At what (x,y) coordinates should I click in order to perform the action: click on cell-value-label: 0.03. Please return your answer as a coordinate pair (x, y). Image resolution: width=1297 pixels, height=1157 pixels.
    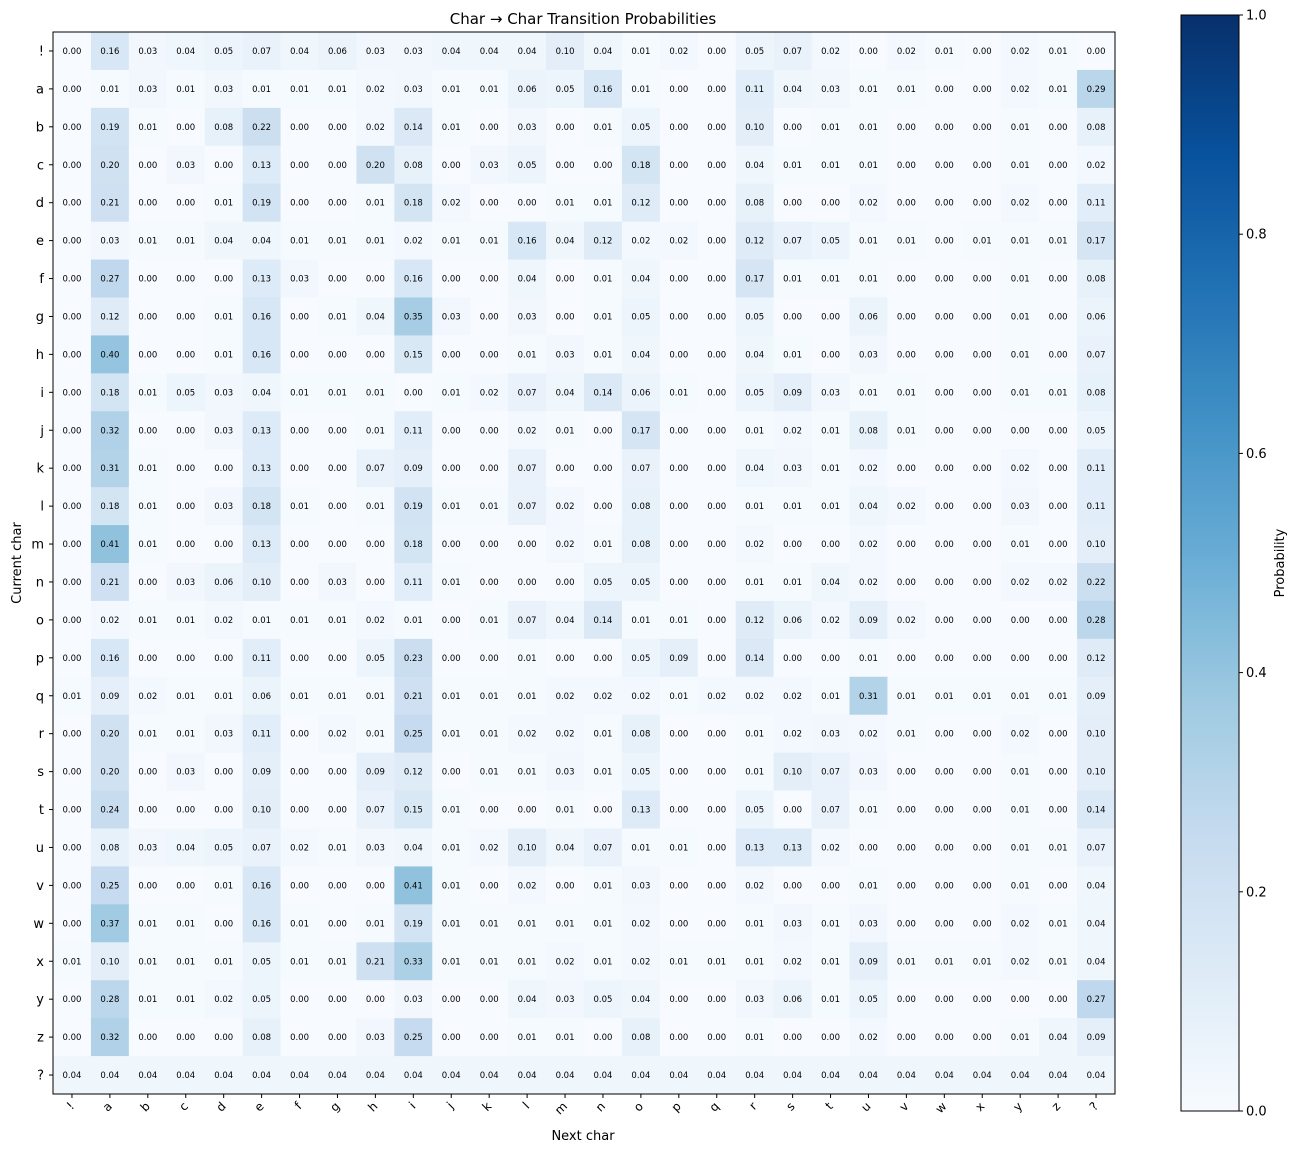
    Looking at the image, I should click on (223, 431).